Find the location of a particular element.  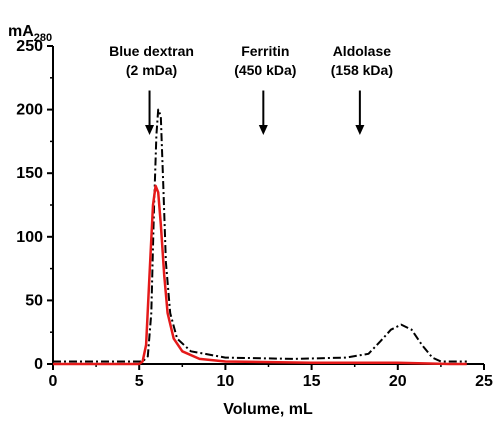

y-axis-label: mA280 is located at coordinates (30, 33).